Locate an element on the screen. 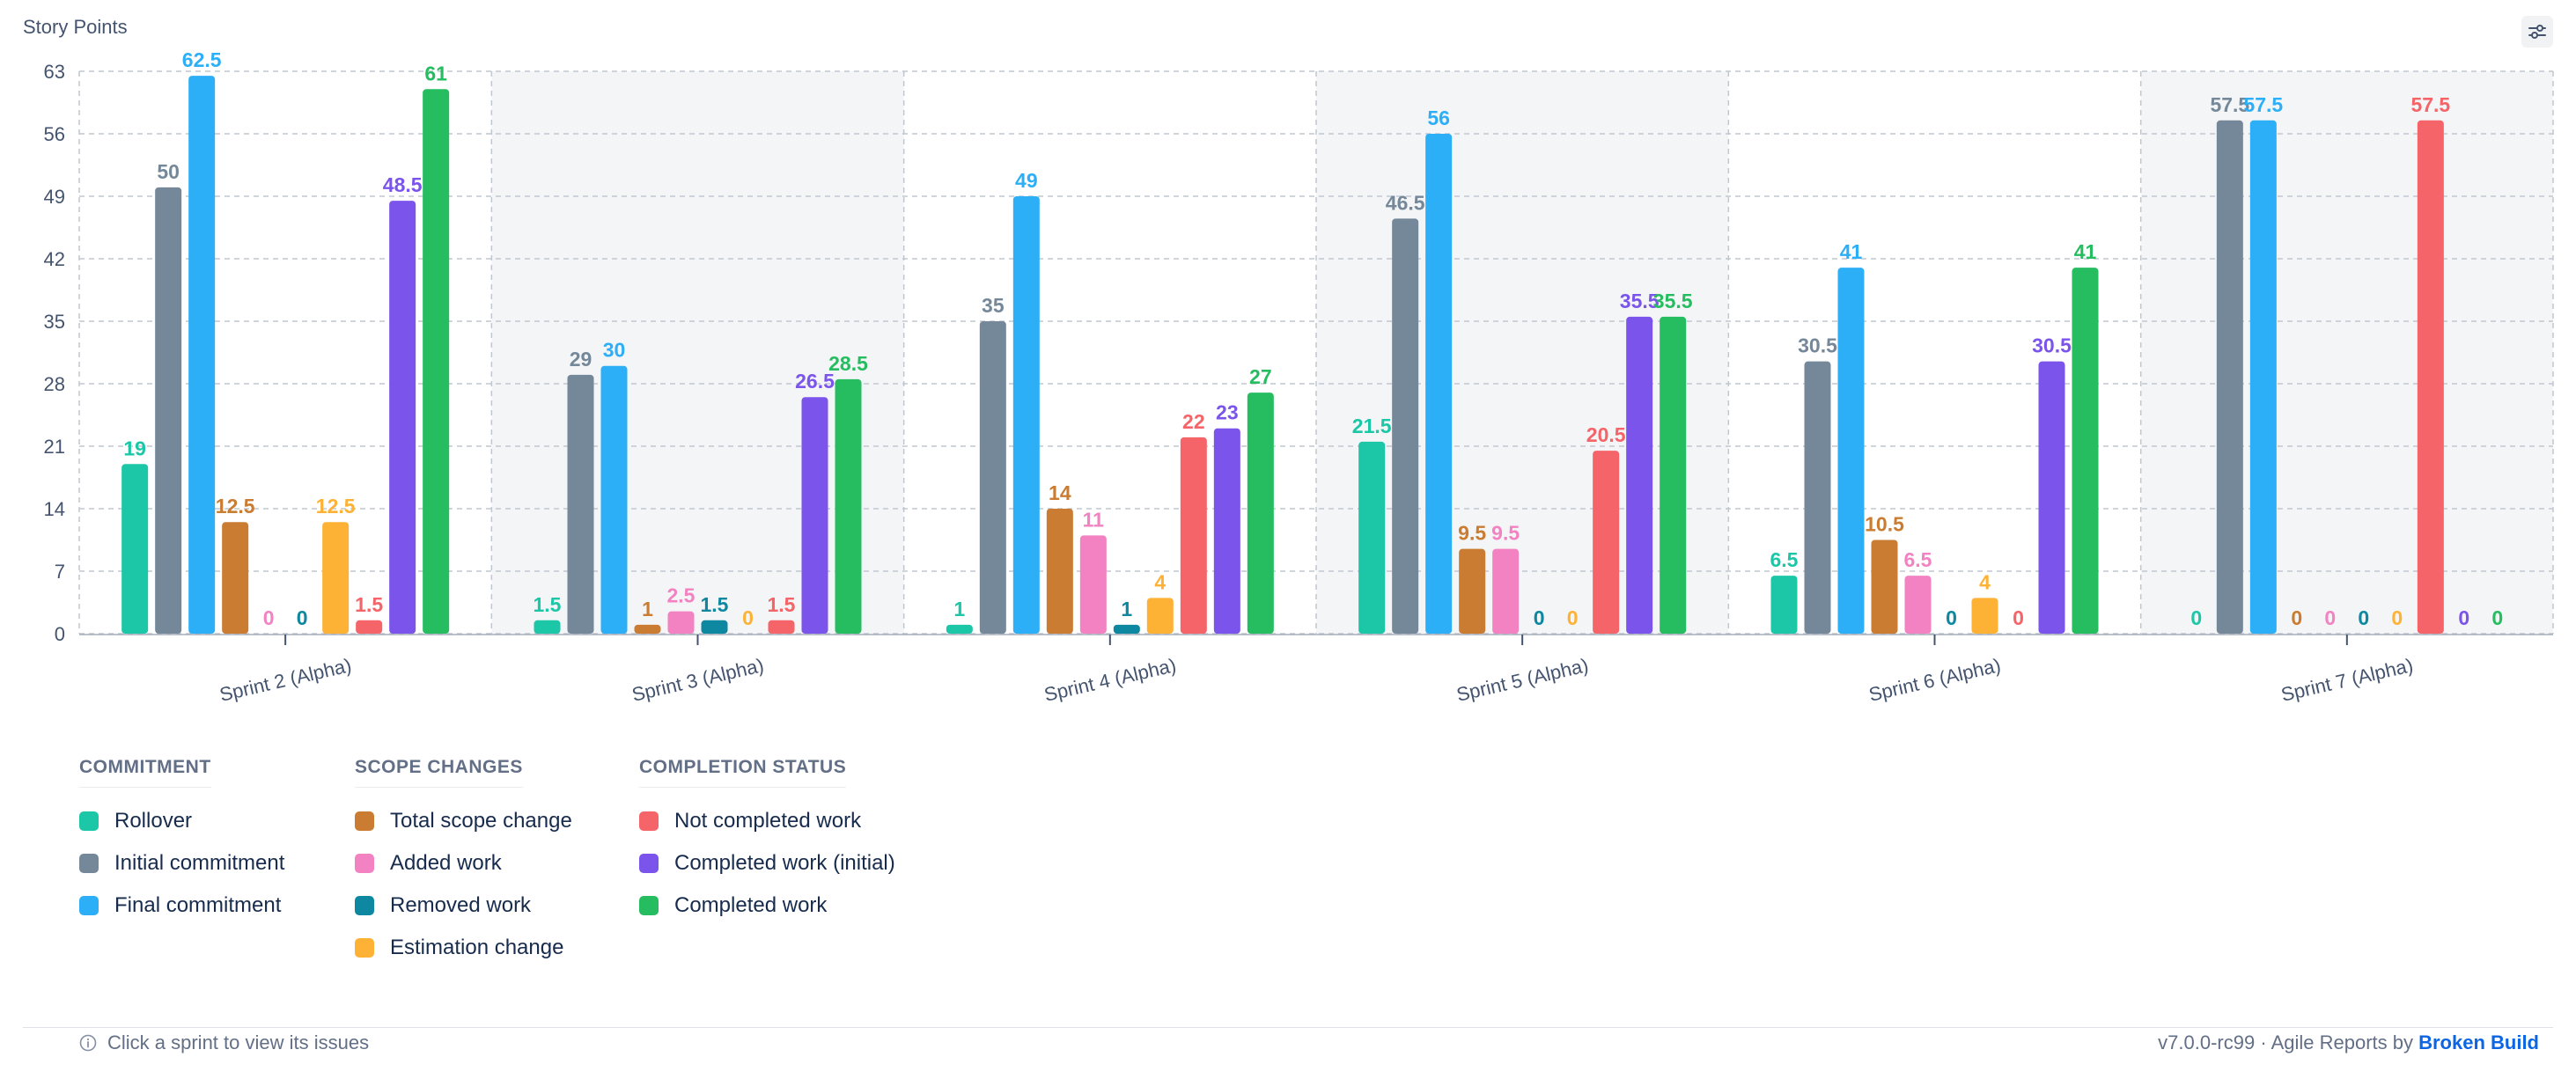 The image size is (2576, 1079). x-tick-label: Sprint 5 (Alpha) is located at coordinates (1522, 680).